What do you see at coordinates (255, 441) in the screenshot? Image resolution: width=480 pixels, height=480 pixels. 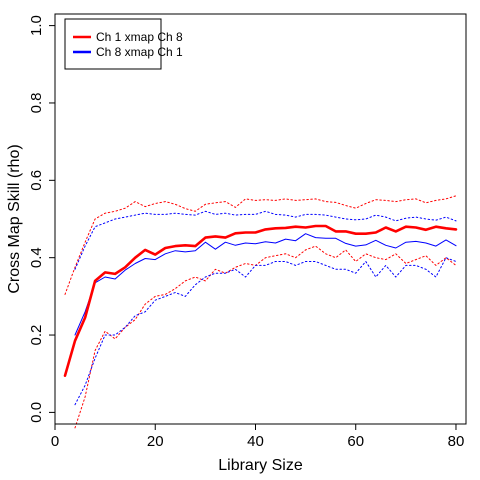 I see `x-tick-label: 40` at bounding box center [255, 441].